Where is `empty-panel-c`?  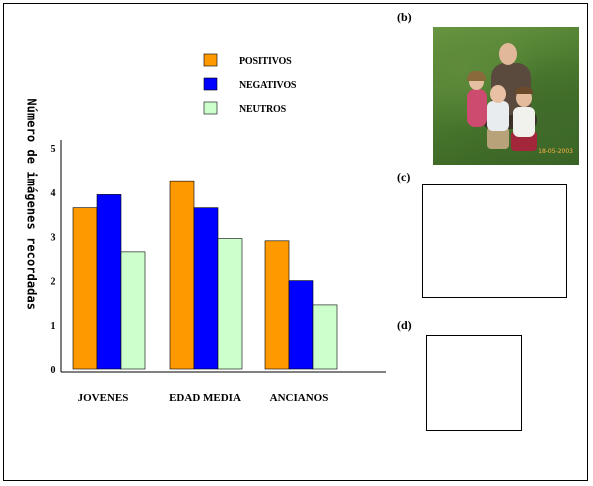
empty-panel-c is located at coordinates (494, 241).